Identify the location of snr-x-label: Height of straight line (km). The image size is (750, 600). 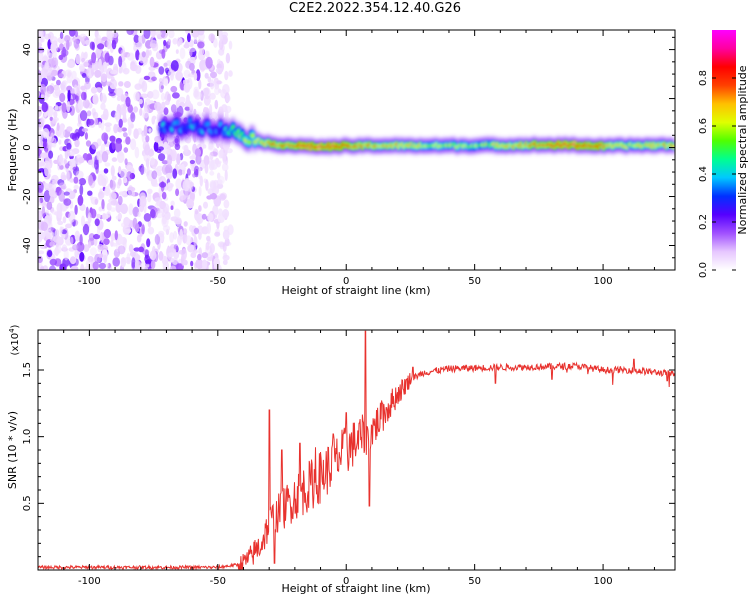
(355, 588).